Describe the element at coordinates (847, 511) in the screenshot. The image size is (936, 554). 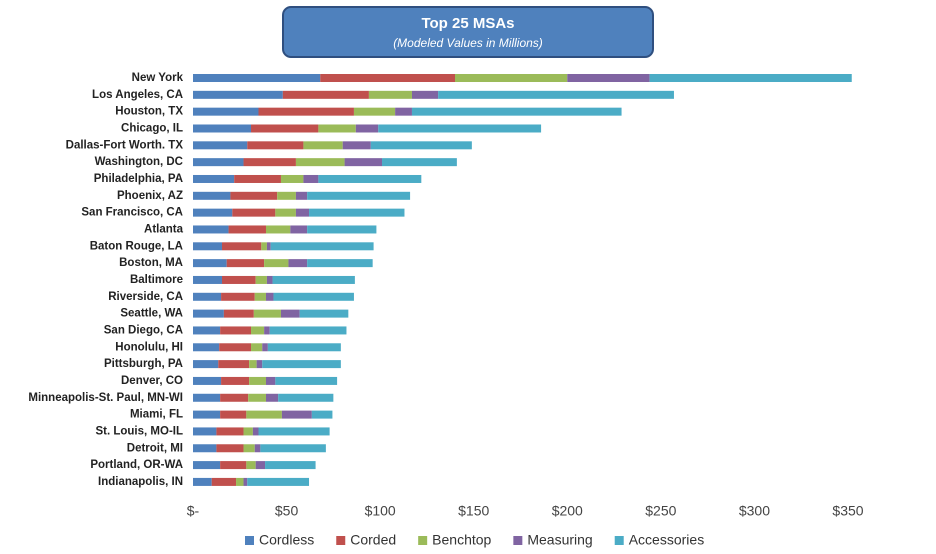
I see `x-tick-label: $350` at that location.